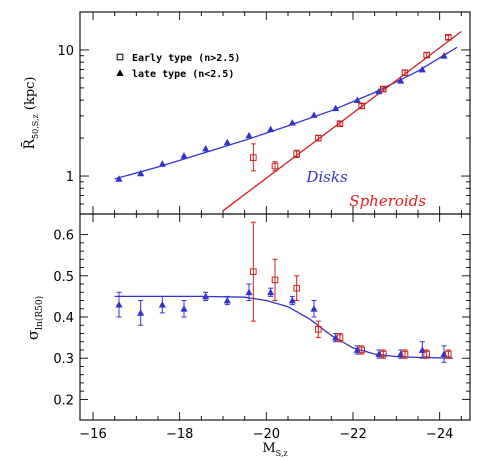 The image size is (479, 460). I want to click on label-subscript: 50,S,z, so click(35, 126).